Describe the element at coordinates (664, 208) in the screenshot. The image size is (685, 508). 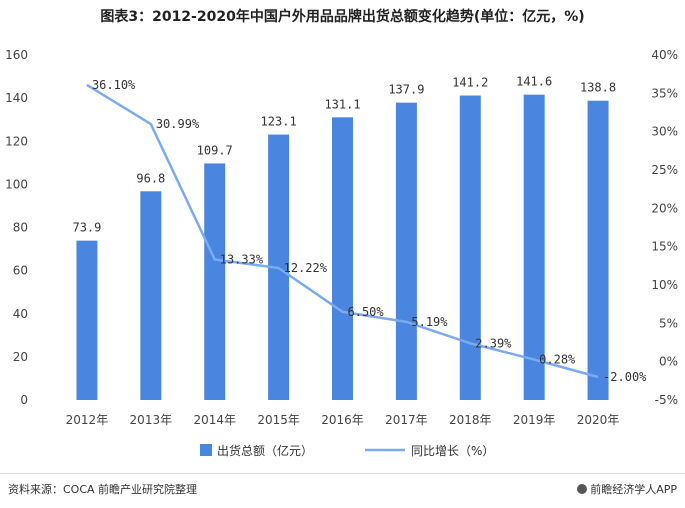
I see `y-right-tick-label: 20%` at that location.